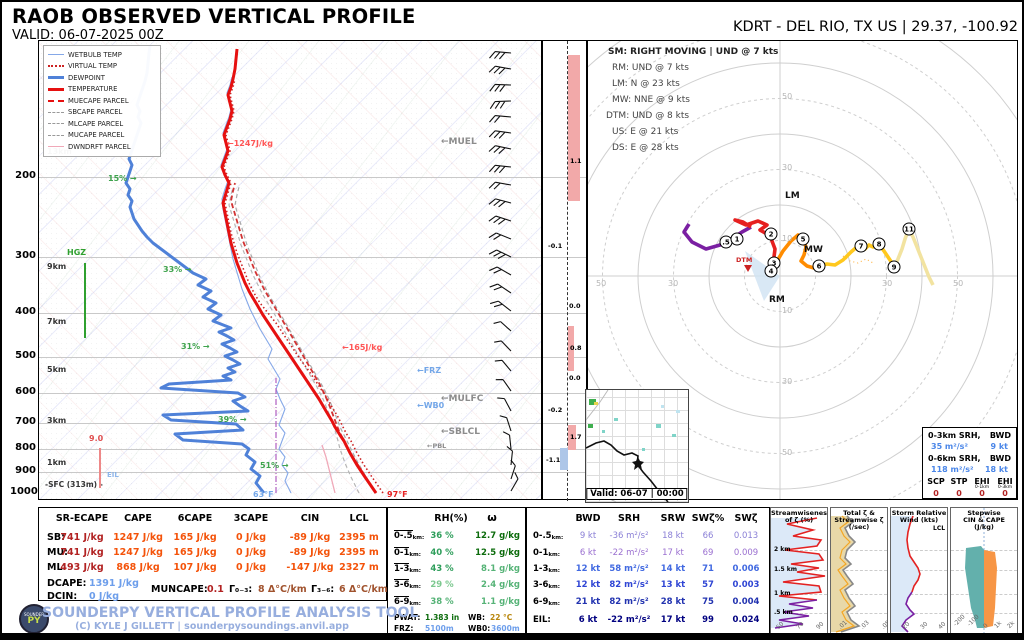 The image size is (1024, 640). Describe the element at coordinates (999, 446) in the screenshot. I see `bwd-0-3-value: 9 kt` at that location.